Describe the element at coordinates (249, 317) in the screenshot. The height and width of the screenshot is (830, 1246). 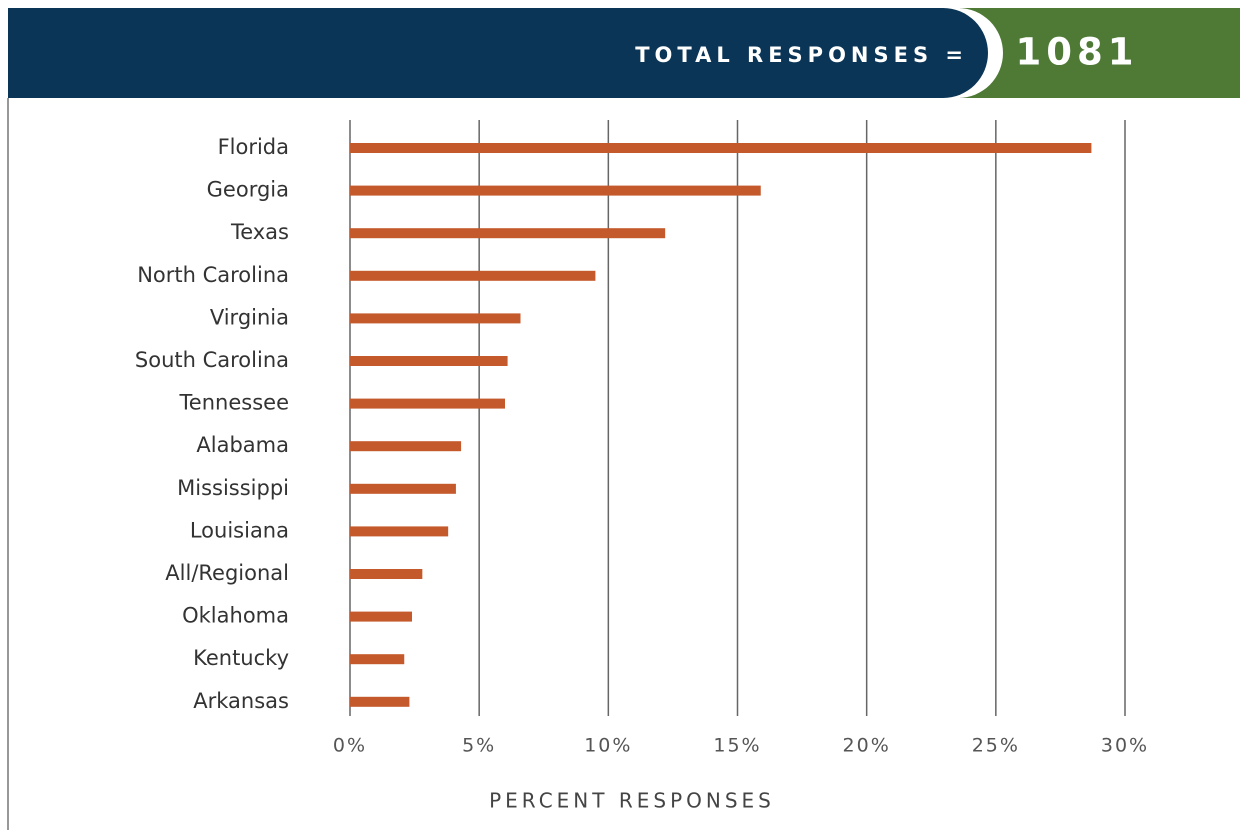
I see `y-tick-label: Virginia` at that location.